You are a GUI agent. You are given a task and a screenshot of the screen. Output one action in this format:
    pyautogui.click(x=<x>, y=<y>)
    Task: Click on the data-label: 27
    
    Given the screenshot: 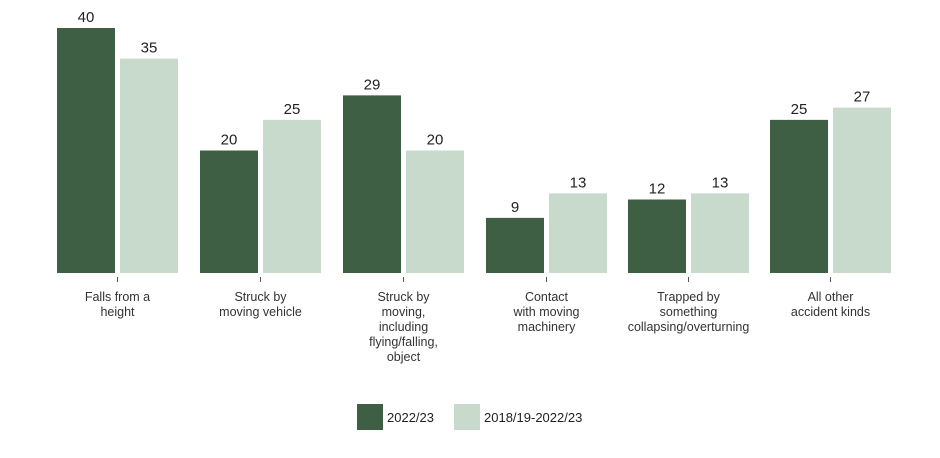 What is the action you would take?
    pyautogui.click(x=862, y=97)
    